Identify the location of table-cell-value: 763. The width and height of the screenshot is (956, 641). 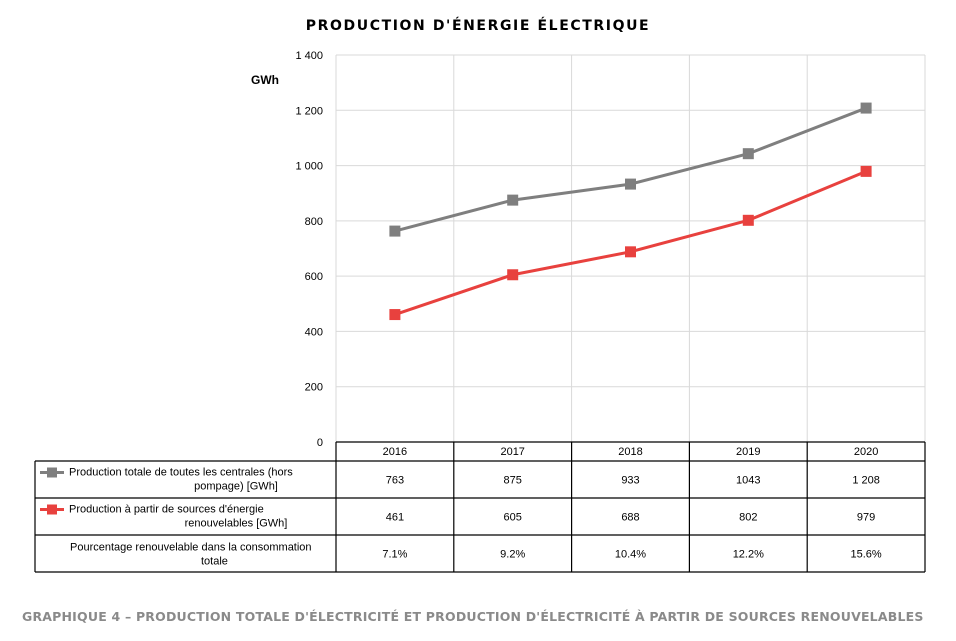
(395, 481).